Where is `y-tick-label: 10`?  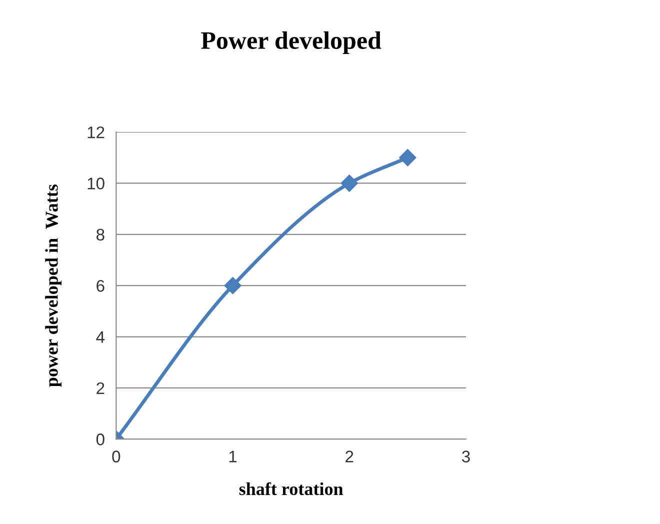 y-tick-label: 10 is located at coordinates (96, 184).